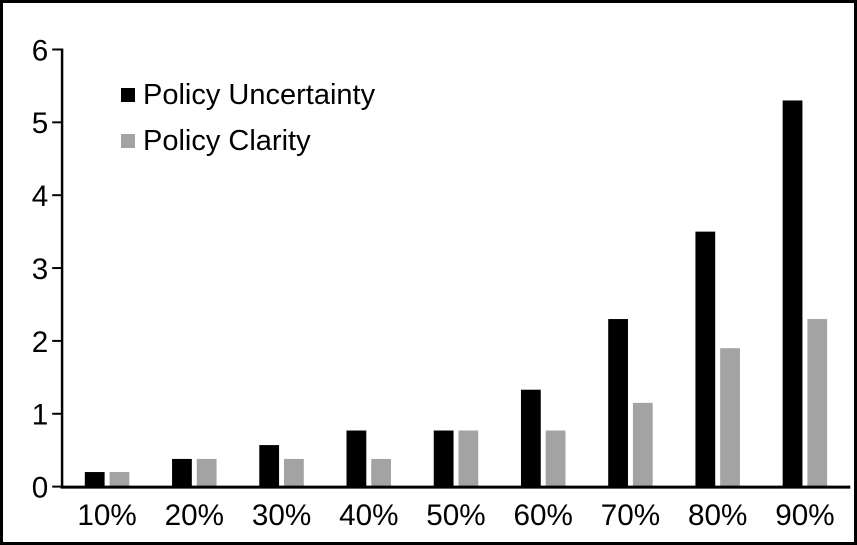 The image size is (857, 545). I want to click on x-category-label-20: 20%, so click(194, 515).